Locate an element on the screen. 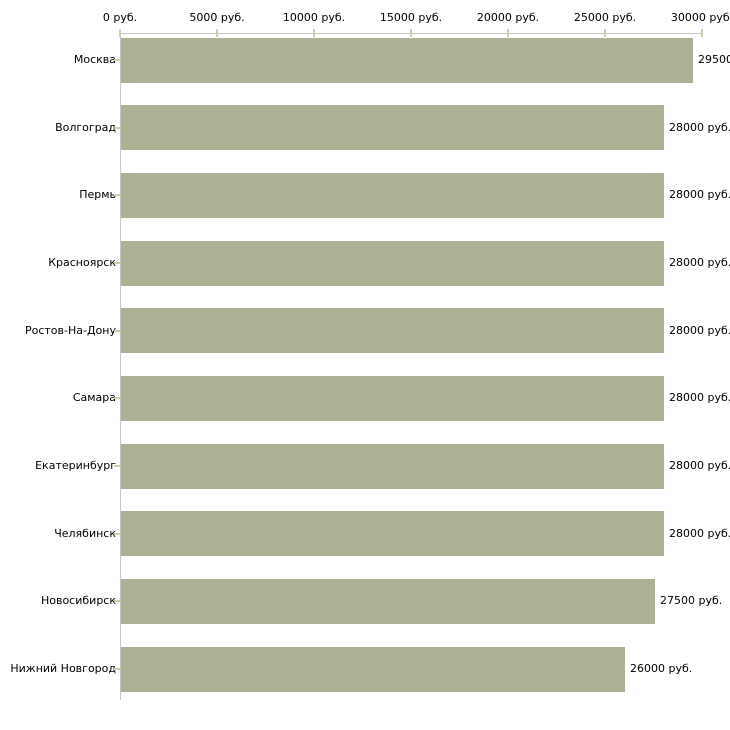  category-label: Волгоград is located at coordinates (85, 127).